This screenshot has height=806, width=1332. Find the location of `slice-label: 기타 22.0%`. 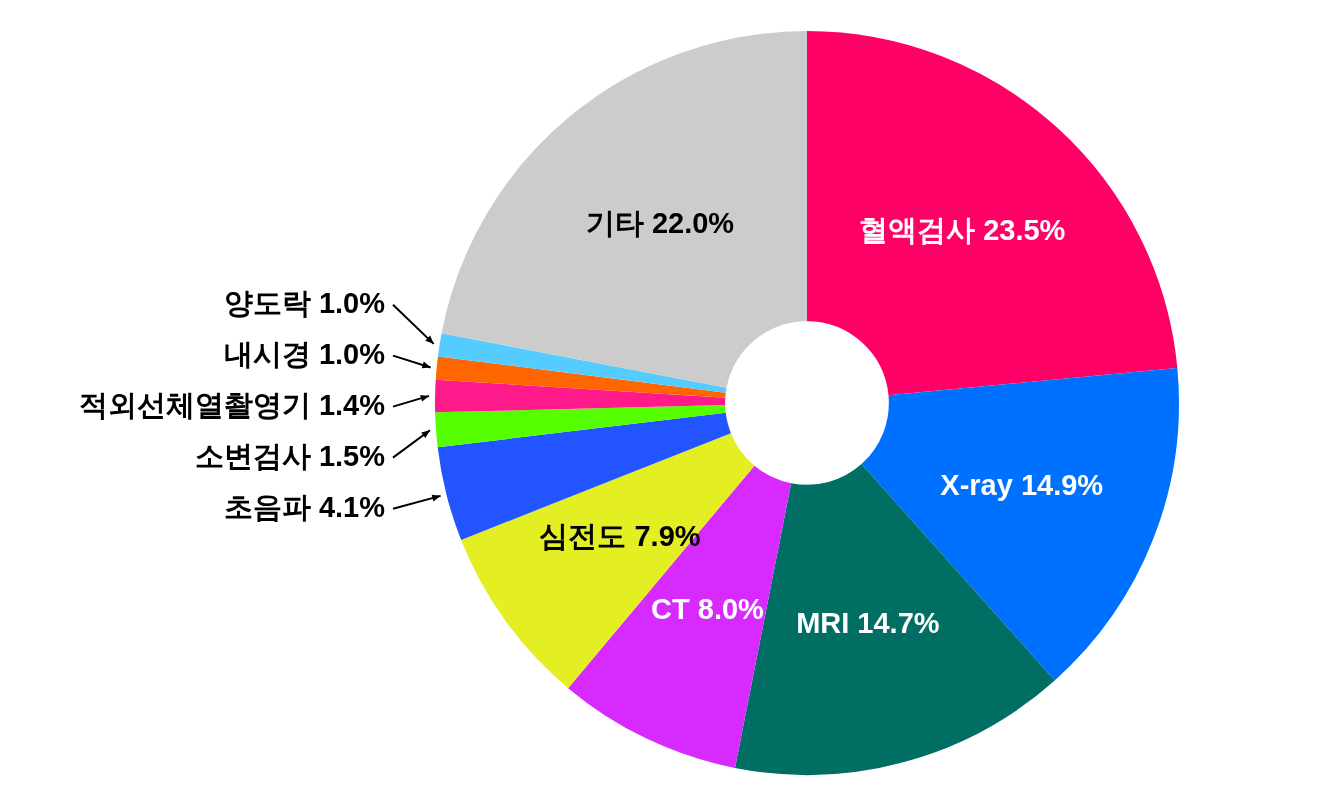

slice-label: 기타 22.0% is located at coordinates (660, 223).